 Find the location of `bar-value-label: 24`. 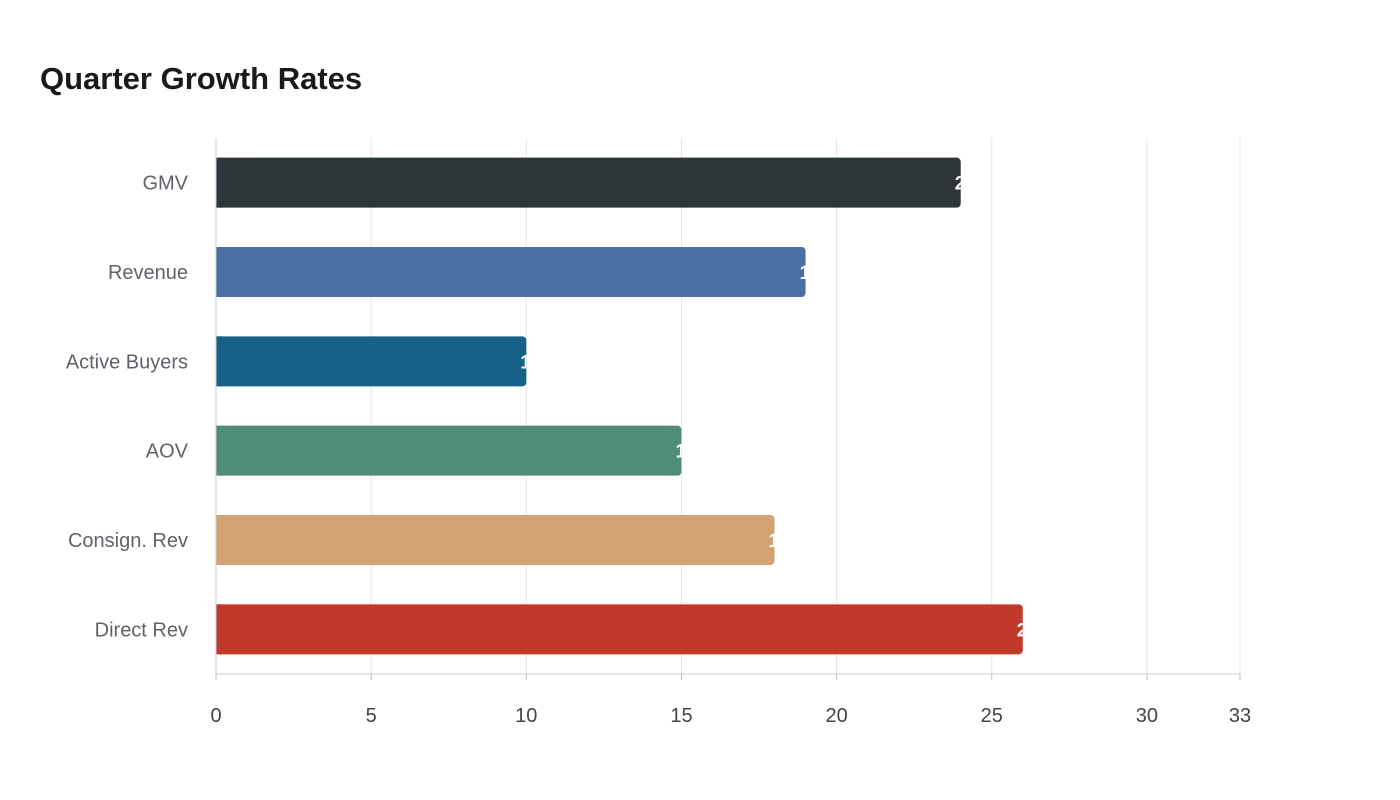

bar-value-label: 24 is located at coordinates (966, 184).